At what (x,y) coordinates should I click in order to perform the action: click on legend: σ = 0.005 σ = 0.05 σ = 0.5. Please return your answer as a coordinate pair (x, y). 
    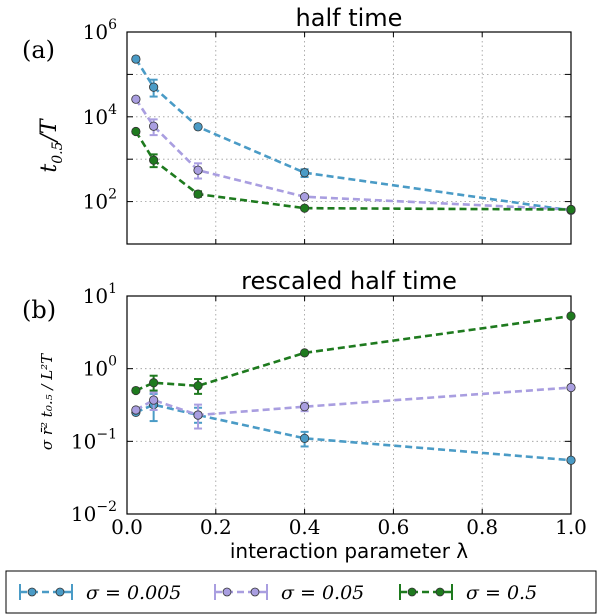
    Looking at the image, I should click on (301, 592).